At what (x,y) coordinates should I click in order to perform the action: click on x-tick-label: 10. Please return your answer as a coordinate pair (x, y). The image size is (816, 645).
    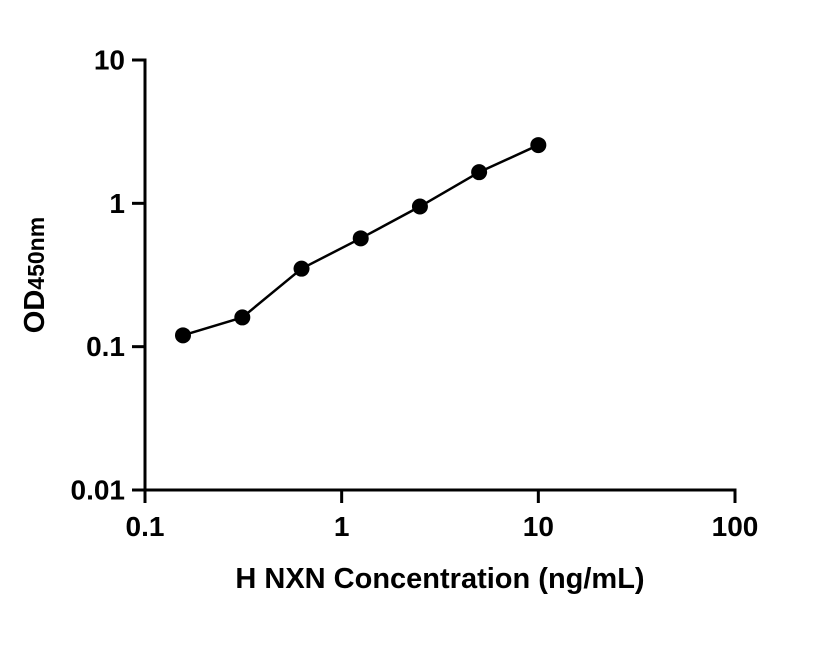
    Looking at the image, I should click on (538, 526).